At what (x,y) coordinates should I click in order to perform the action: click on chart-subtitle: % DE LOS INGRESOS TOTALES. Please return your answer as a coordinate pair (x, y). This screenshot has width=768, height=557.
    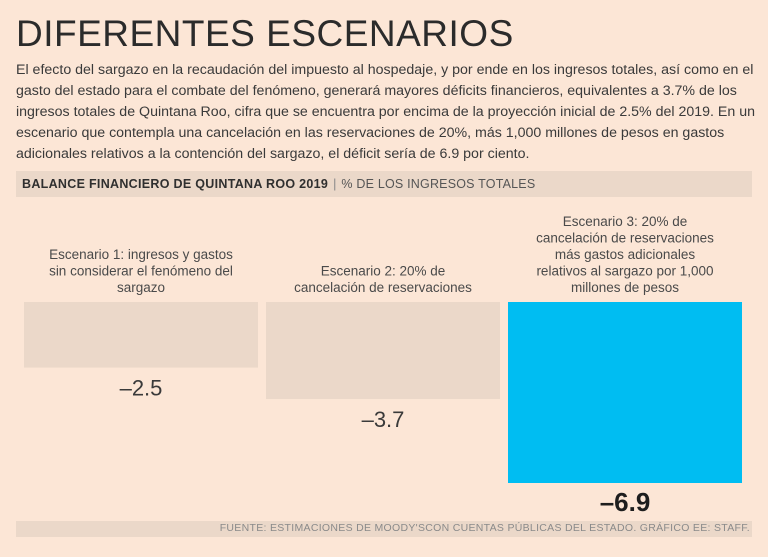
    Looking at the image, I should click on (438, 184).